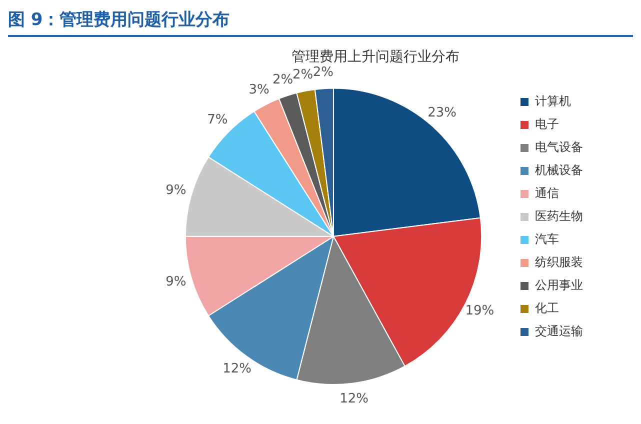 The height and width of the screenshot is (424, 641). What do you see at coordinates (479, 310) in the screenshot?
I see `data-label: 19%` at bounding box center [479, 310].